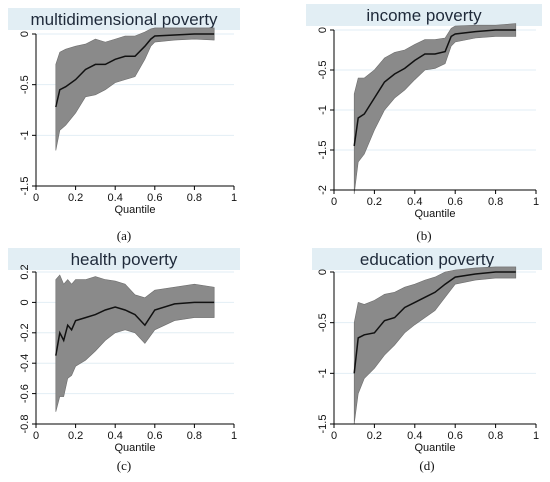 This screenshot has width=550, height=482. Describe the element at coordinates (25, 332) in the screenshot. I see `y-tick-label: -0.2` at that location.